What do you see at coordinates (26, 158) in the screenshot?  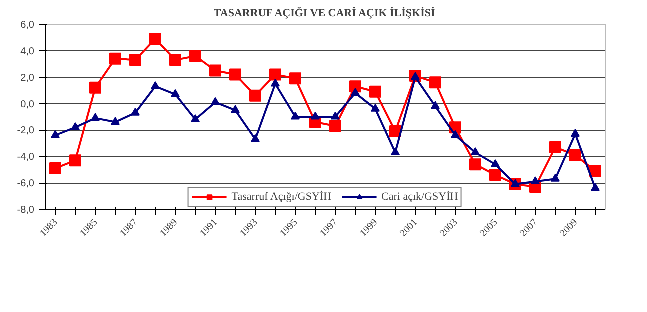 I see `y-tick-label: -4,0` at bounding box center [26, 158].